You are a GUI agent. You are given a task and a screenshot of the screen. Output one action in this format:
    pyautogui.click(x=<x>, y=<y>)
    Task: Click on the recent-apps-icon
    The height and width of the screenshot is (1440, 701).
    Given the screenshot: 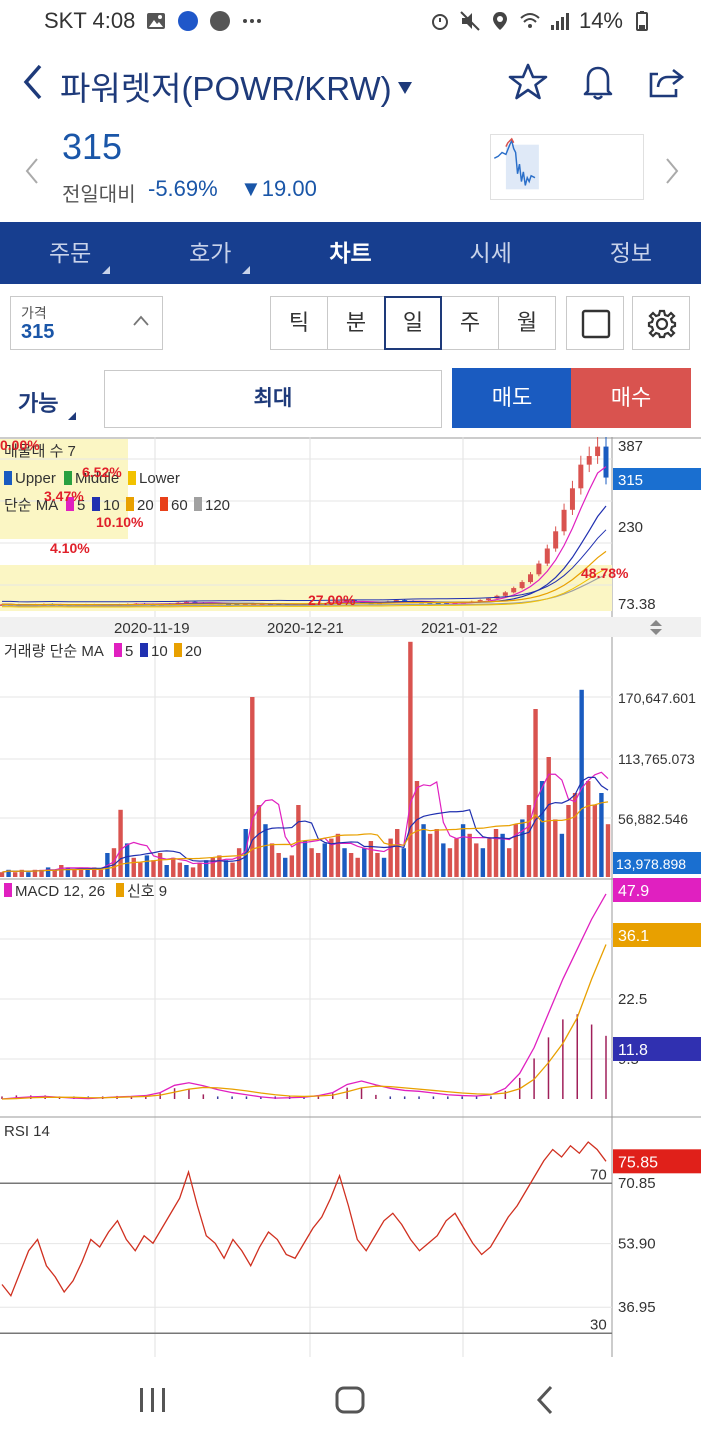 What is the action you would take?
    pyautogui.click(x=152, y=1400)
    